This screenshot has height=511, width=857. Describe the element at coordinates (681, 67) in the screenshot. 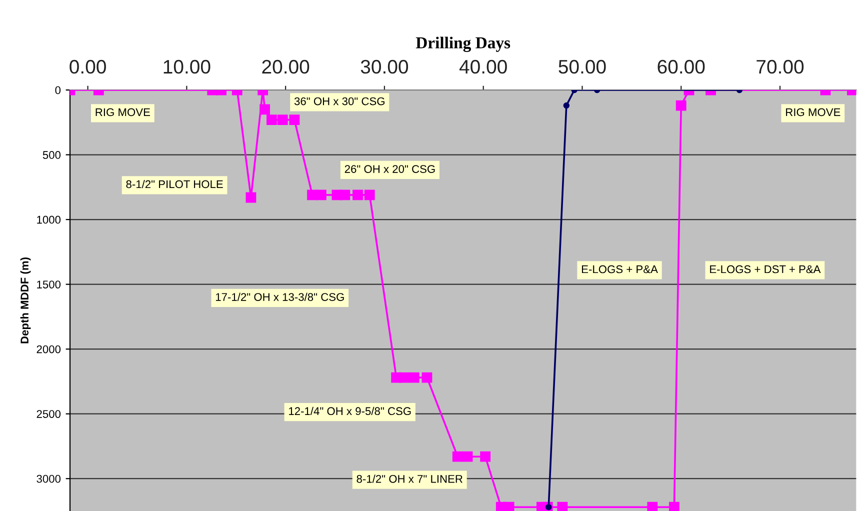

I see `x-tick-label: 60.00` at that location.